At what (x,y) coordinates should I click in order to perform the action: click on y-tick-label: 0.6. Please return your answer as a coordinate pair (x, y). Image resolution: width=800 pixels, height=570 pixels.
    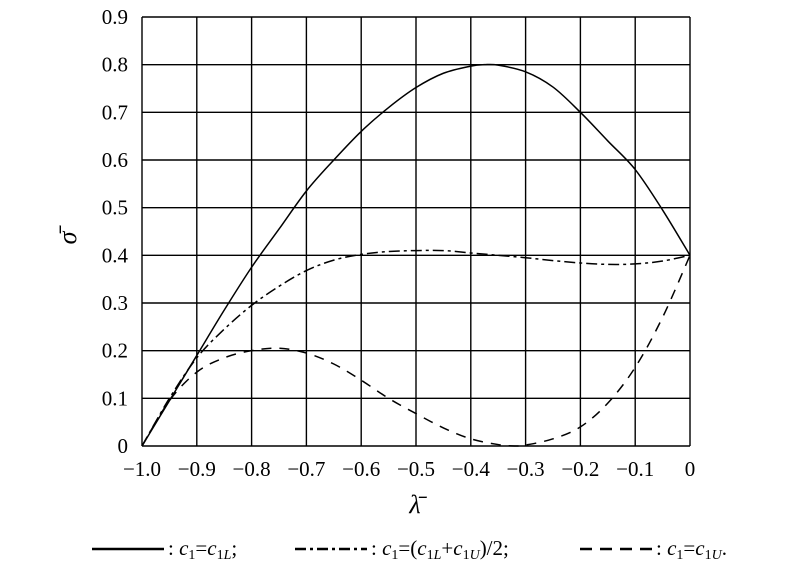
    Looking at the image, I should click on (115, 160).